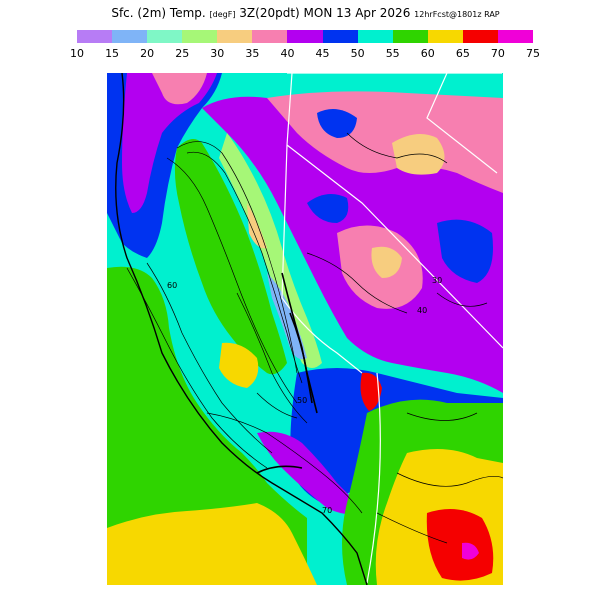 The height and width of the screenshot is (611, 611). Describe the element at coordinates (437, 280) in the screenshot. I see `contour-label: 30` at that location.